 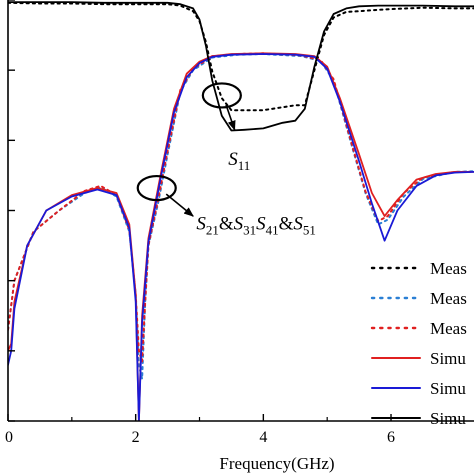 What do you see at coordinates (263, 437) in the screenshot?
I see `x-tick-label-3: 4` at bounding box center [263, 437].